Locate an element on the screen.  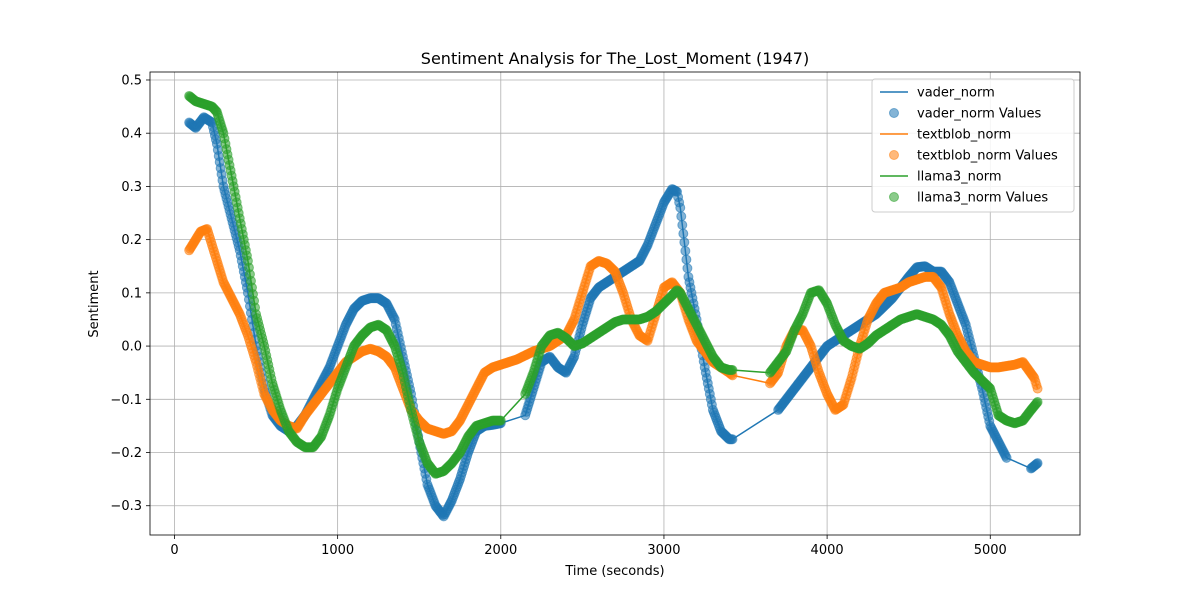
legend-box is located at coordinates (973, 145).